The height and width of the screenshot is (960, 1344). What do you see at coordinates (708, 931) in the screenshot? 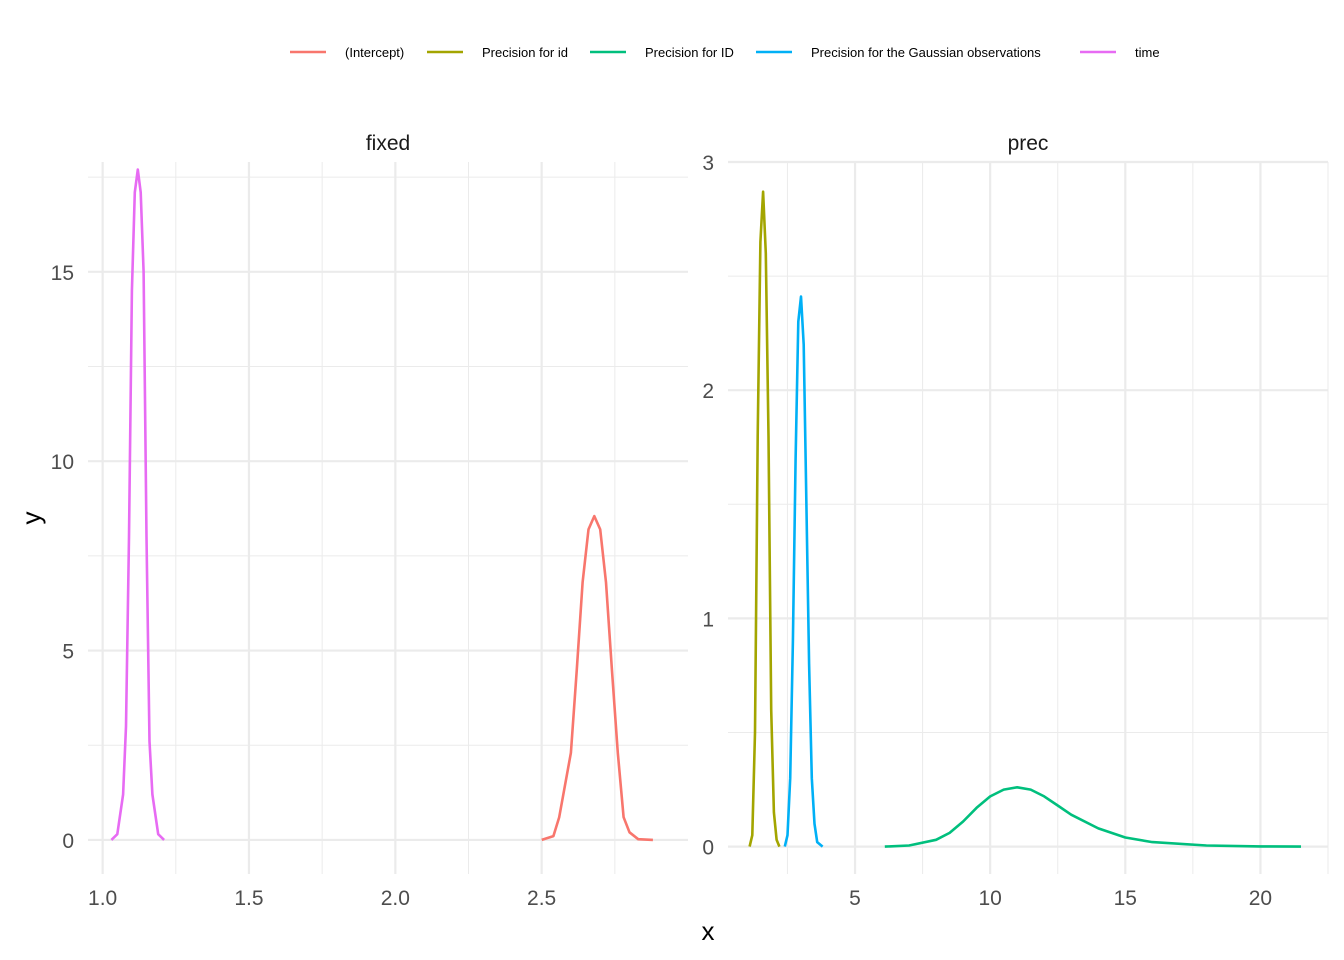
I see `x-axis-title: x` at bounding box center [708, 931].